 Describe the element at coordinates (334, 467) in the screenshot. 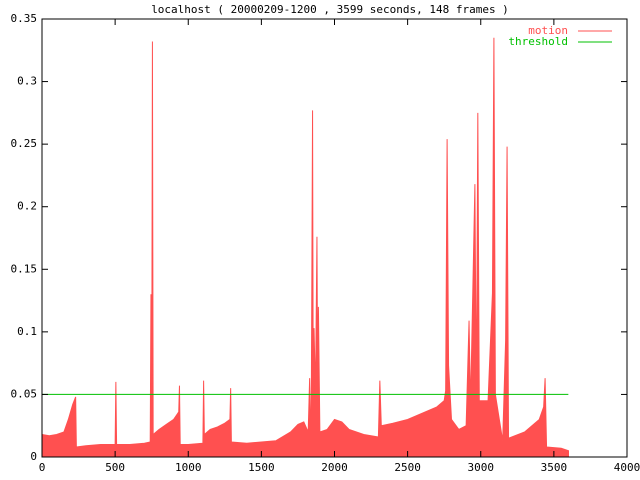

I see `x-tick-label: 2000` at that location.